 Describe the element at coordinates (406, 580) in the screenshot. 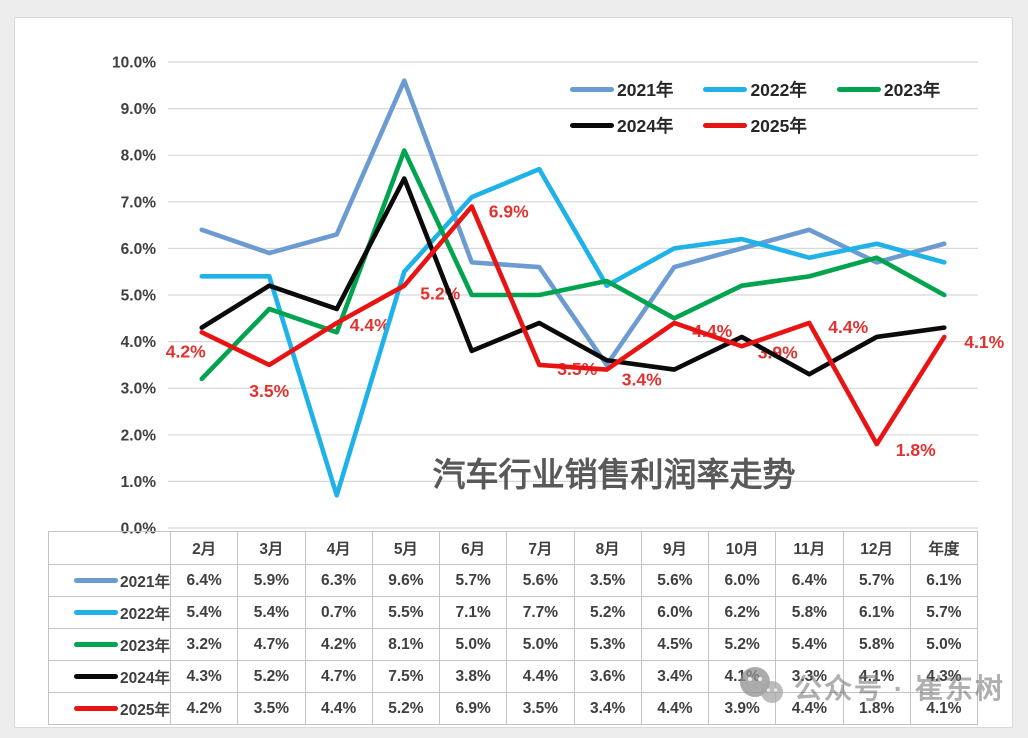

I see `table-cell: 9.6%` at that location.